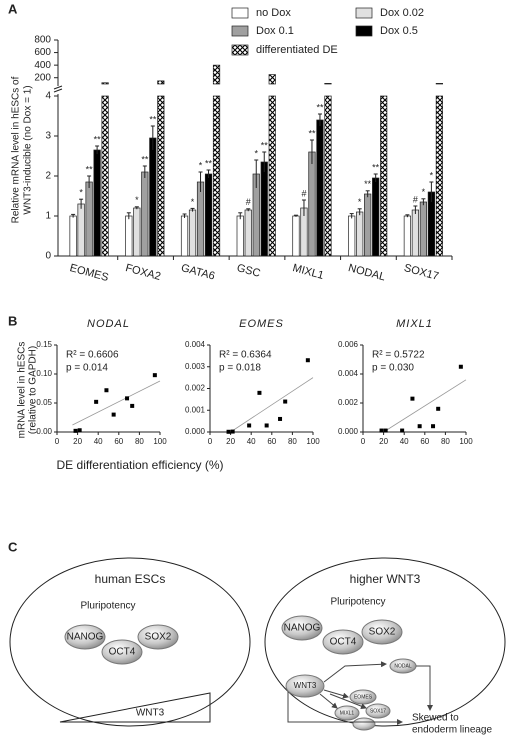 This screenshot has height=736, width=506. Describe the element at coordinates (58, 90) in the screenshot. I see `axis-break` at that location.